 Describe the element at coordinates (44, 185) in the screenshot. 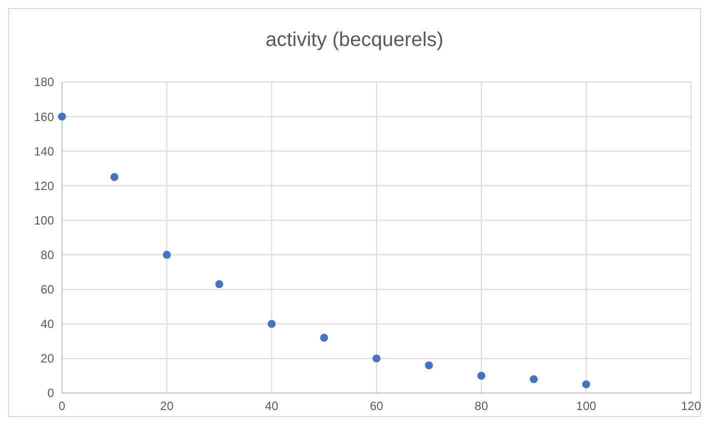

I see `y-tick-label: 120` at that location.